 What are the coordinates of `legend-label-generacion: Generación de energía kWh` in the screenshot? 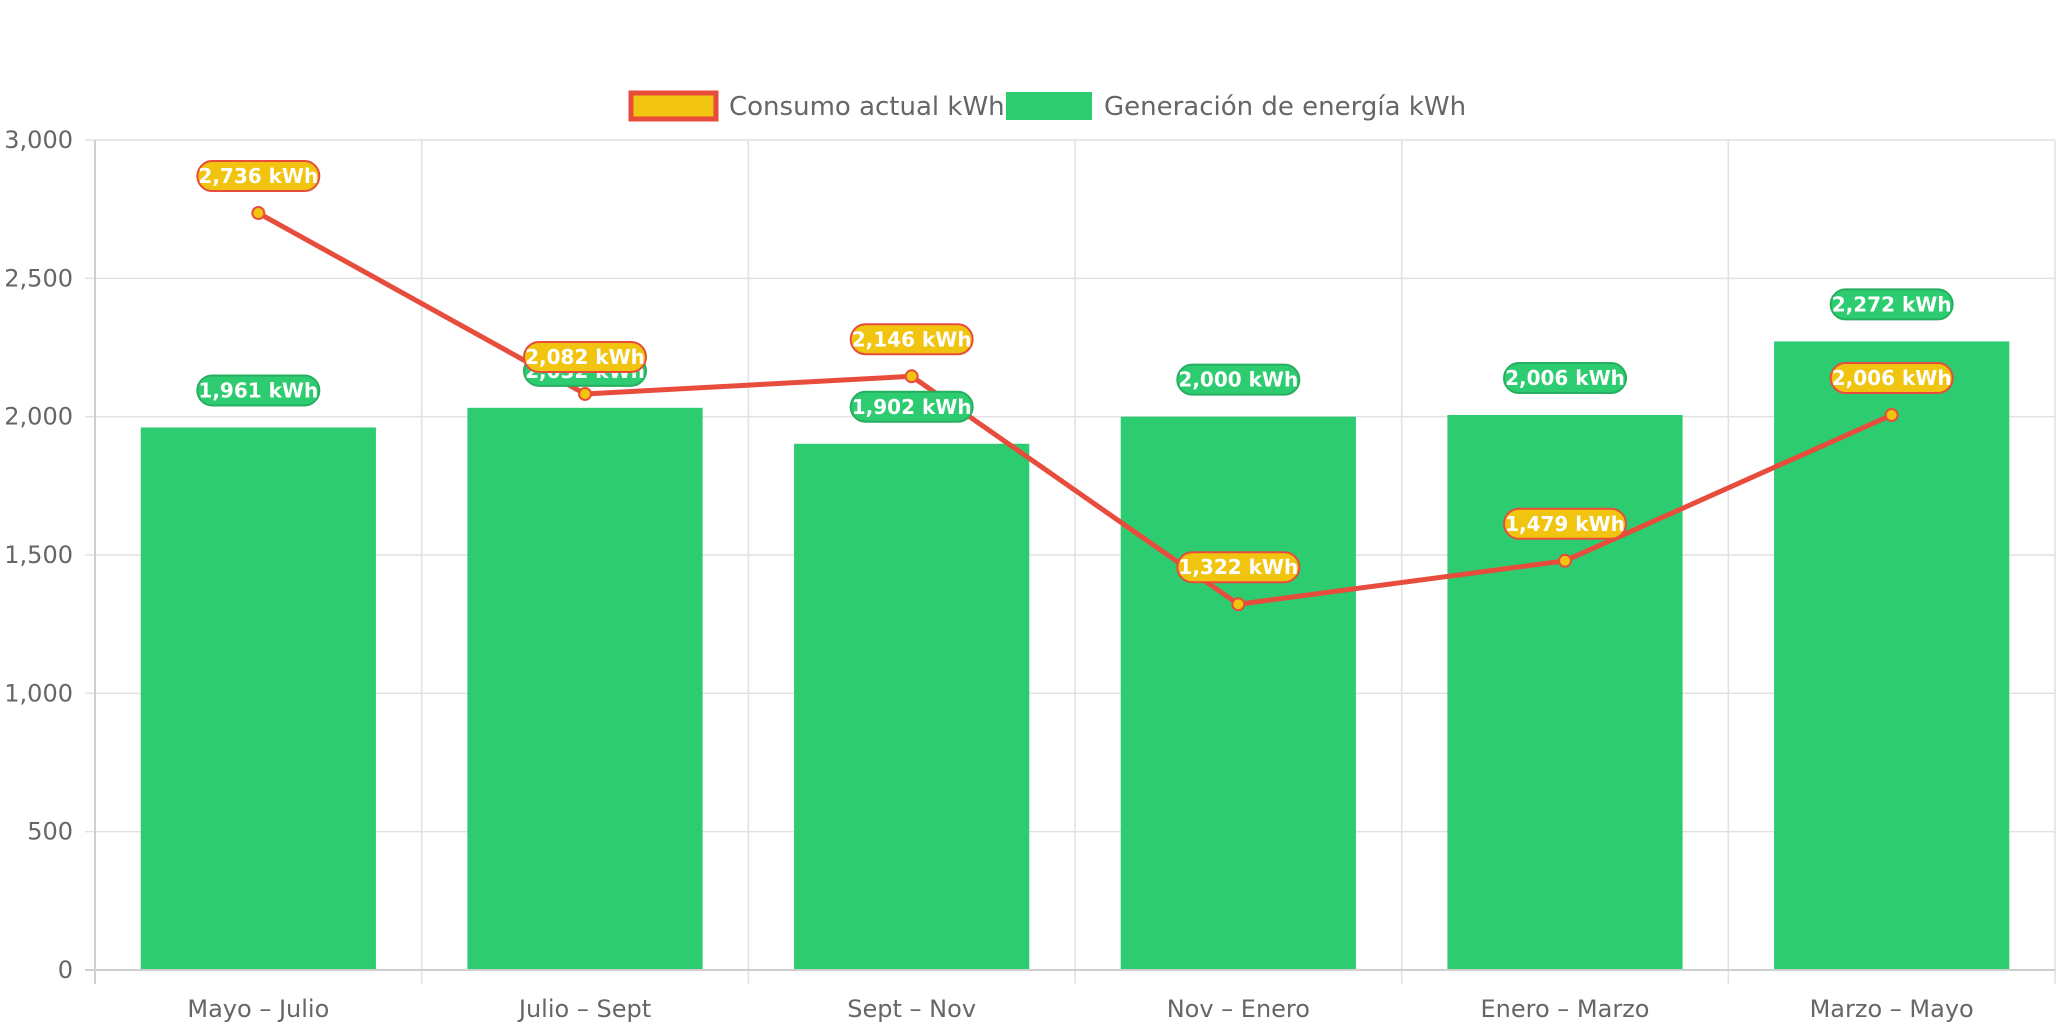 It's located at (1285, 107).